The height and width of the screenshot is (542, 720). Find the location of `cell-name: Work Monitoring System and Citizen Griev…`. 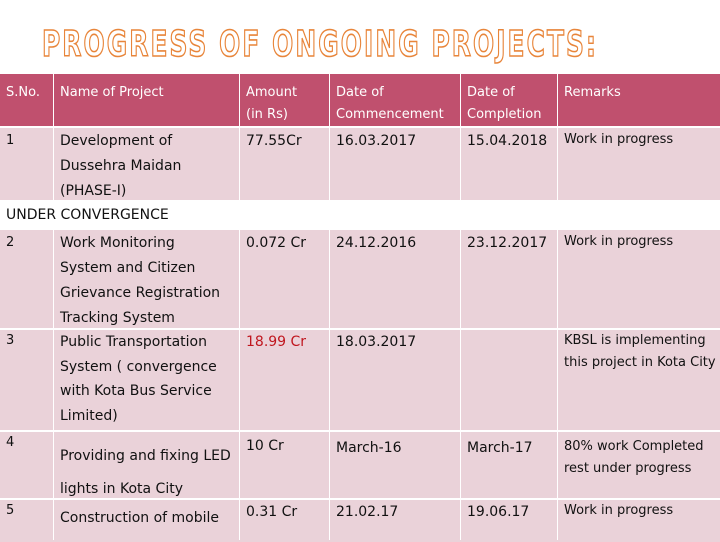

cell-name: Work Monitoring System and Citizen Griev… is located at coordinates (140, 281).